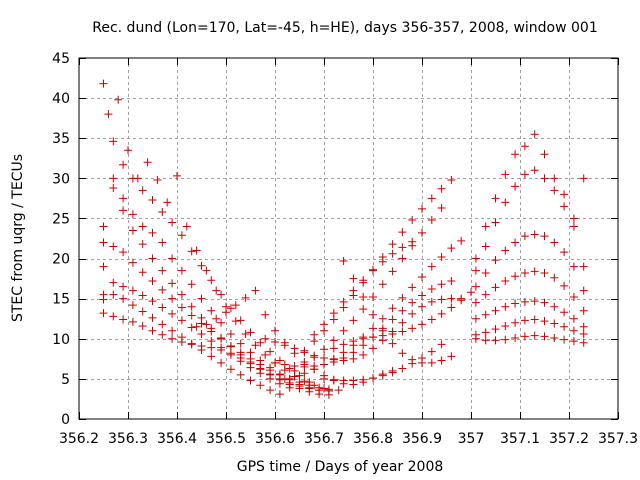 The image size is (640, 480). Describe the element at coordinates (61, 99) in the screenshot. I see `y-tick-label: 40` at that location.